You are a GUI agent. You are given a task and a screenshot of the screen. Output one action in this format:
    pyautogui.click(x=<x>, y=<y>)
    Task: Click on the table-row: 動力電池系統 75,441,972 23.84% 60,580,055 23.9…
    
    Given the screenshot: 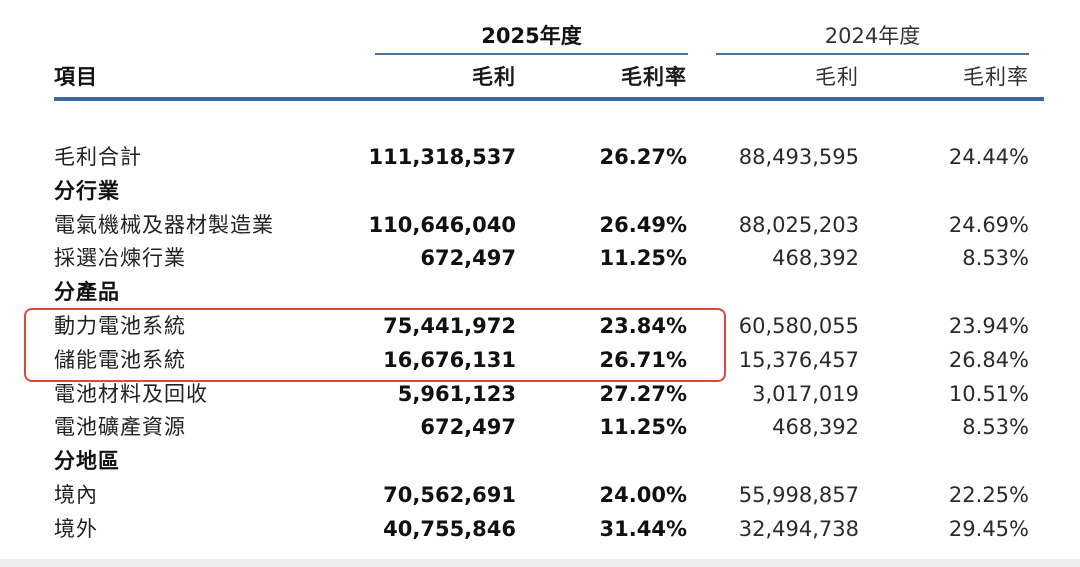 What is the action you would take?
    pyautogui.click(x=540, y=327)
    